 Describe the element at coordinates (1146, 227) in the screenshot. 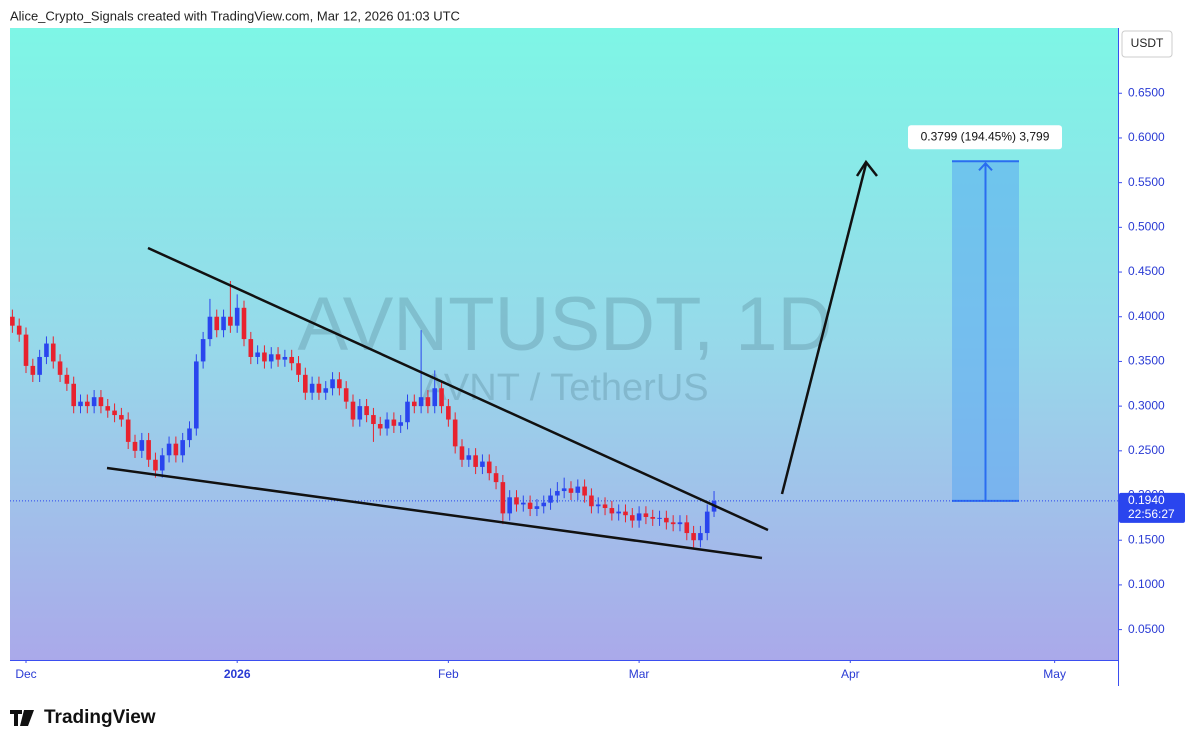

I see `y-tick-label: 0.5000` at that location.